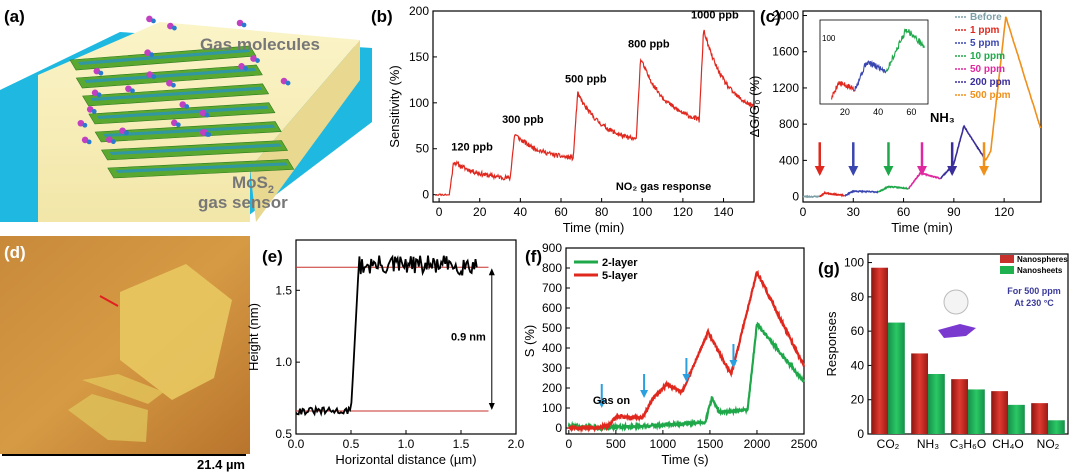 Image resolution: width=1080 pixels, height=472 pixels. Describe the element at coordinates (1034, 303) in the screenshot. I see `condition-note-2: At 230 °C` at that location.